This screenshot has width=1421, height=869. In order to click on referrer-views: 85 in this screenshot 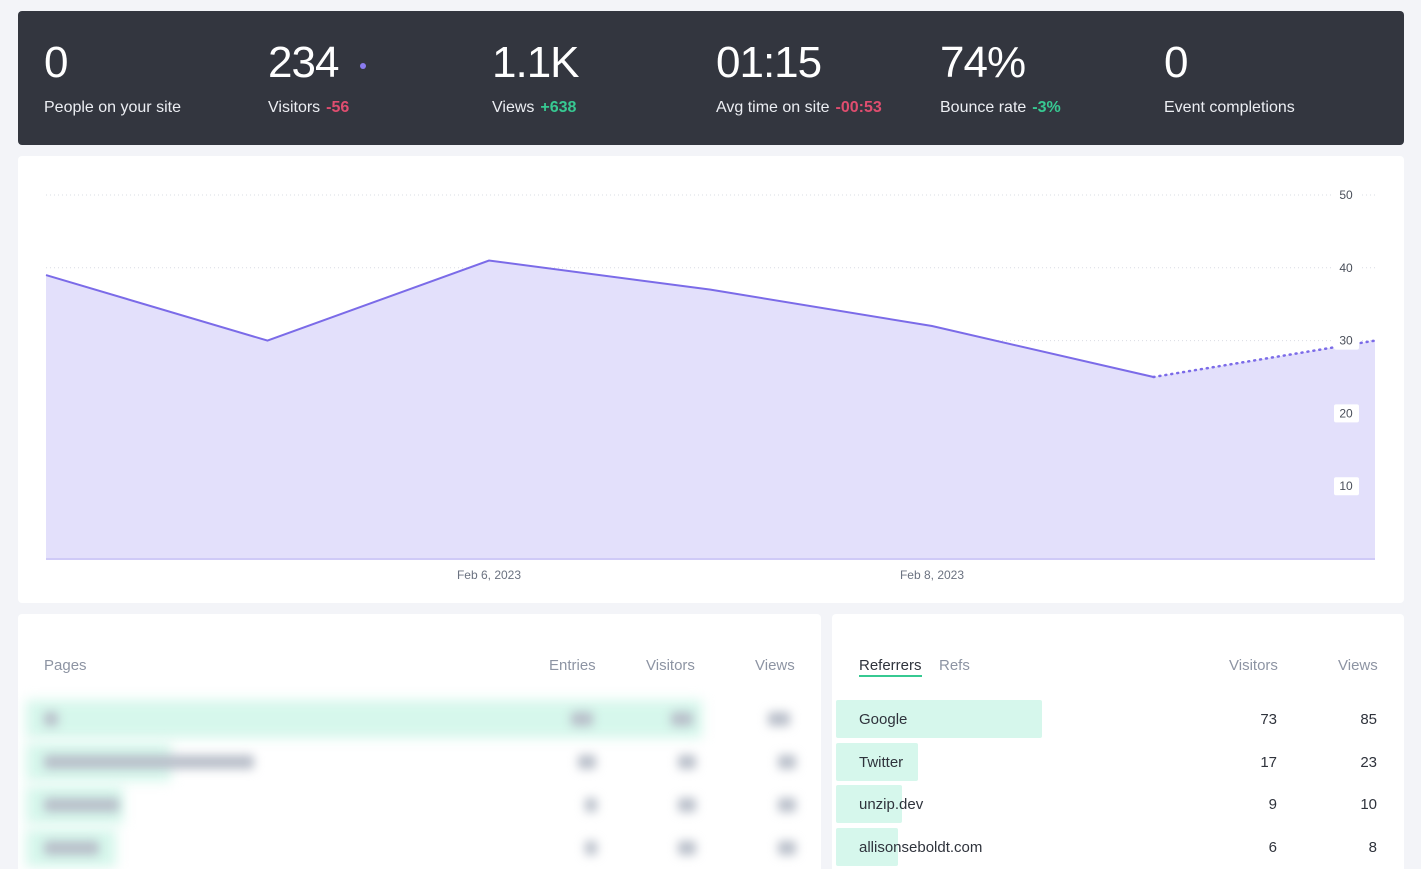, I will do `click(1368, 719)`.